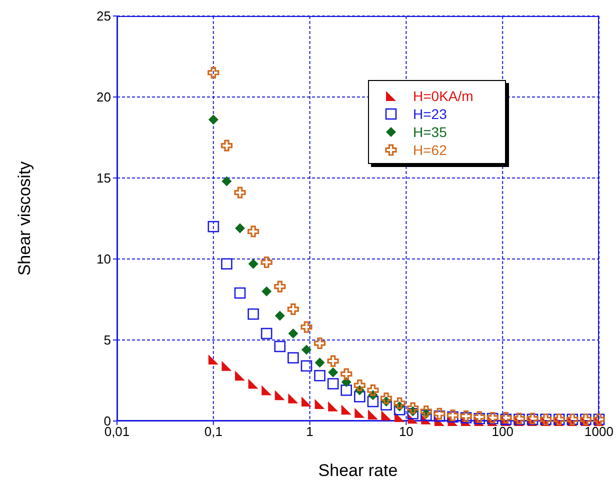 The height and width of the screenshot is (487, 616). I want to click on y-tick-label: 10, so click(103, 259).